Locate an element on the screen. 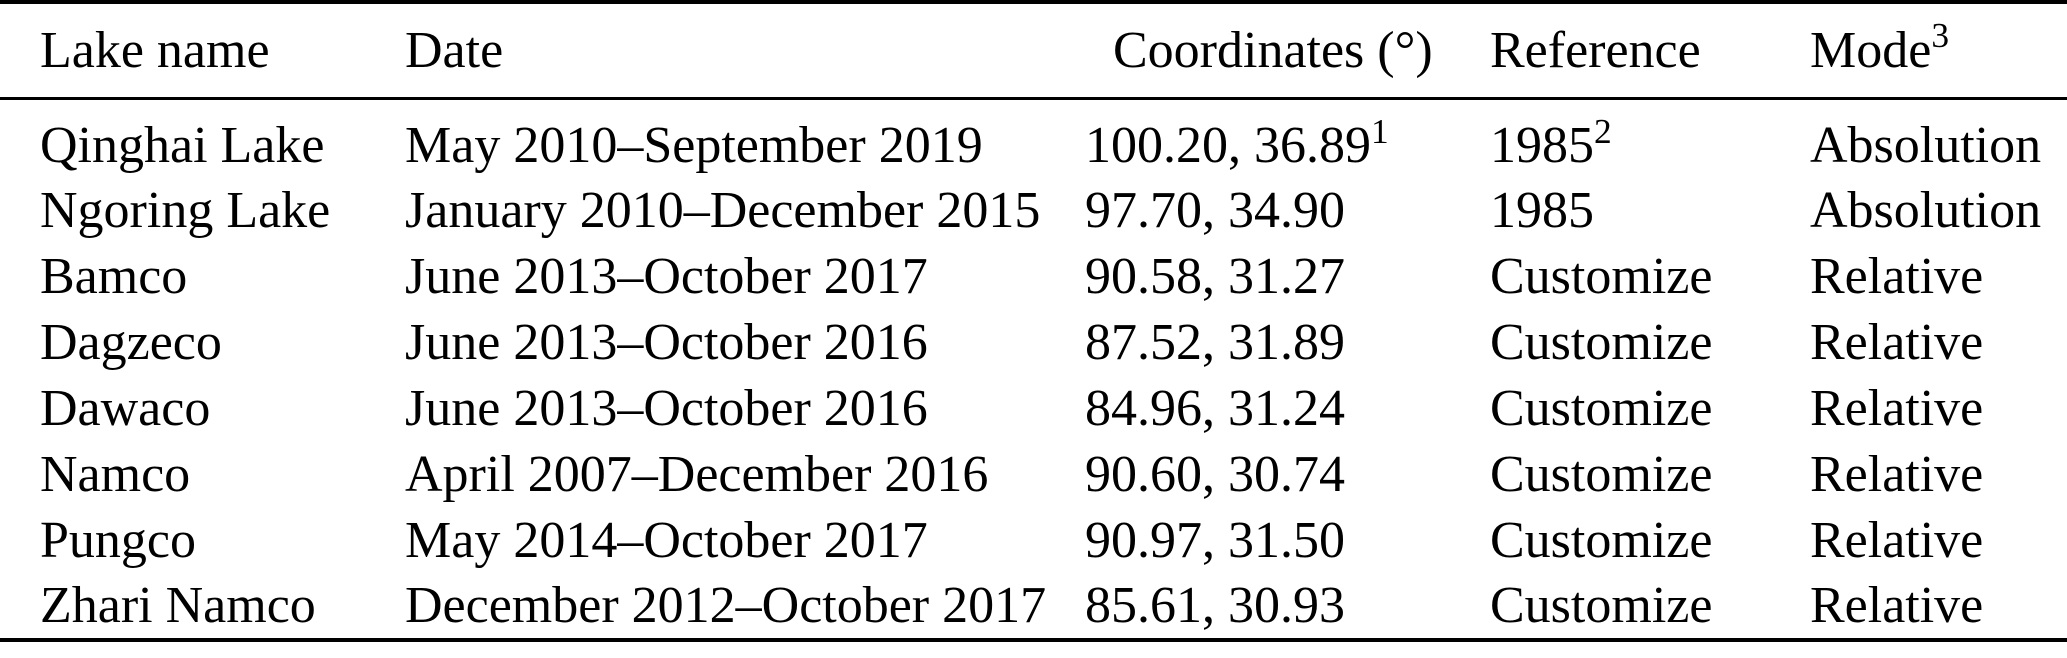  date-cell: April 2007–December 2016 is located at coordinates (697, 475).